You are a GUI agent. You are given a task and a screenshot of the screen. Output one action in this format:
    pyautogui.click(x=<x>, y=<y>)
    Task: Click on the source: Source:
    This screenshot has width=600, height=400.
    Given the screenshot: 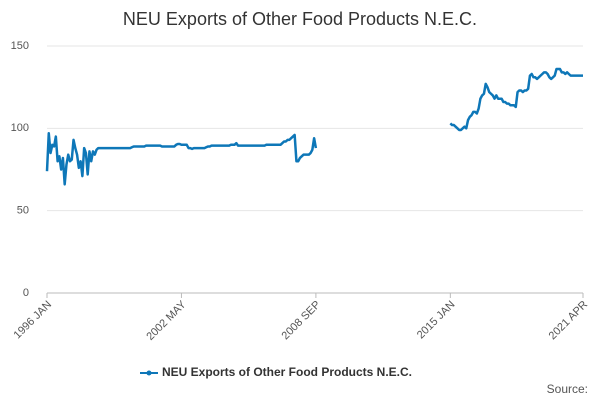 What is the action you would take?
    pyautogui.click(x=567, y=389)
    